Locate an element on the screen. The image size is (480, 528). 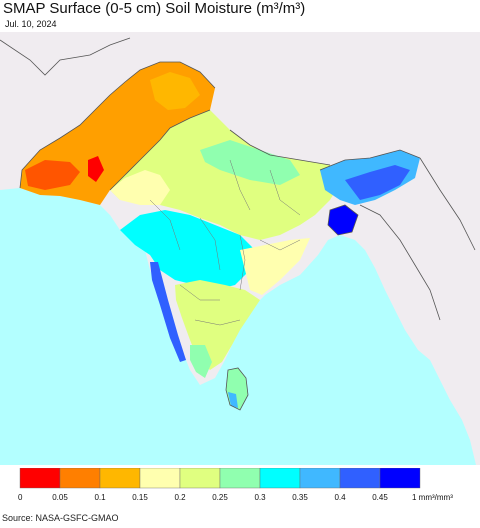
region-gangetic-moist is located at coordinates (250, 162).